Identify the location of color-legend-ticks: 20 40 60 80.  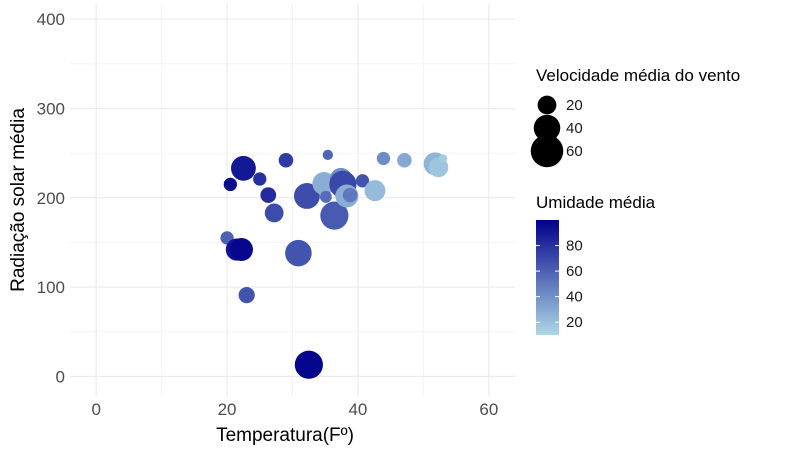
(559, 284).